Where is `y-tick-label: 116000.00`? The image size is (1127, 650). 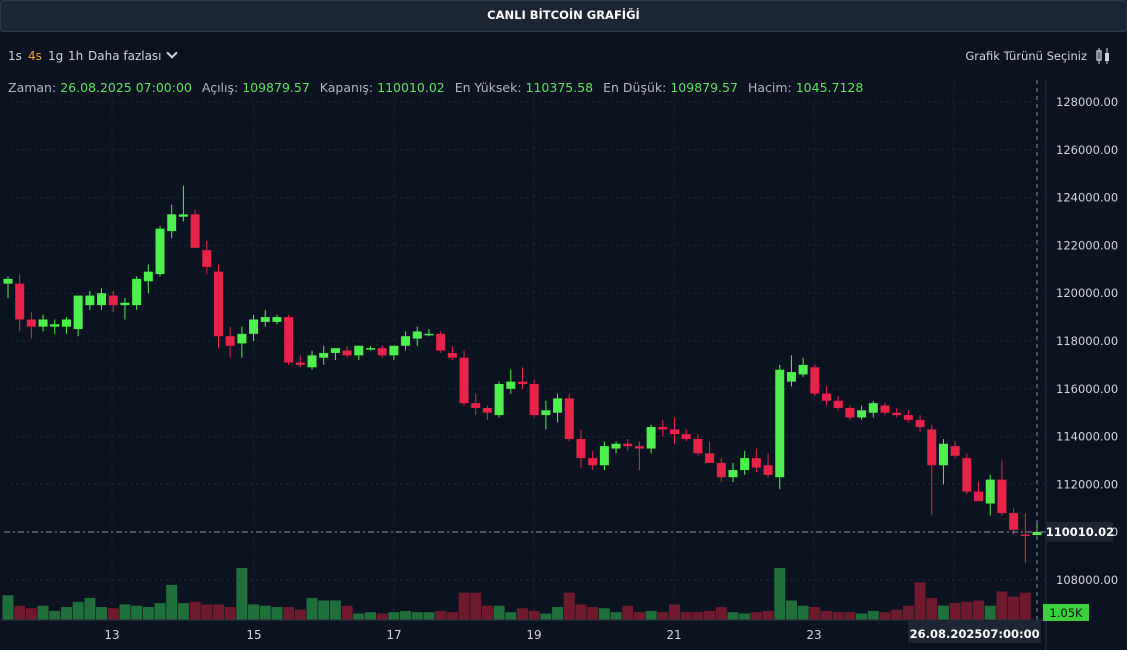 y-tick-label: 116000.00 is located at coordinates (1087, 389).